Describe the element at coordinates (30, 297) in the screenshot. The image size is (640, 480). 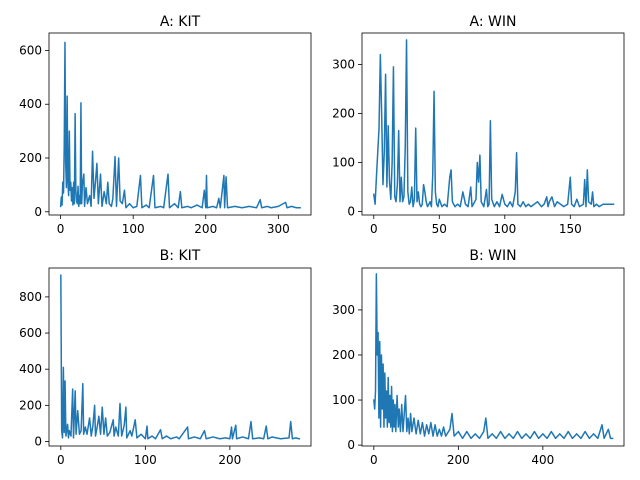
I see `y-tick-label: 800` at that location.